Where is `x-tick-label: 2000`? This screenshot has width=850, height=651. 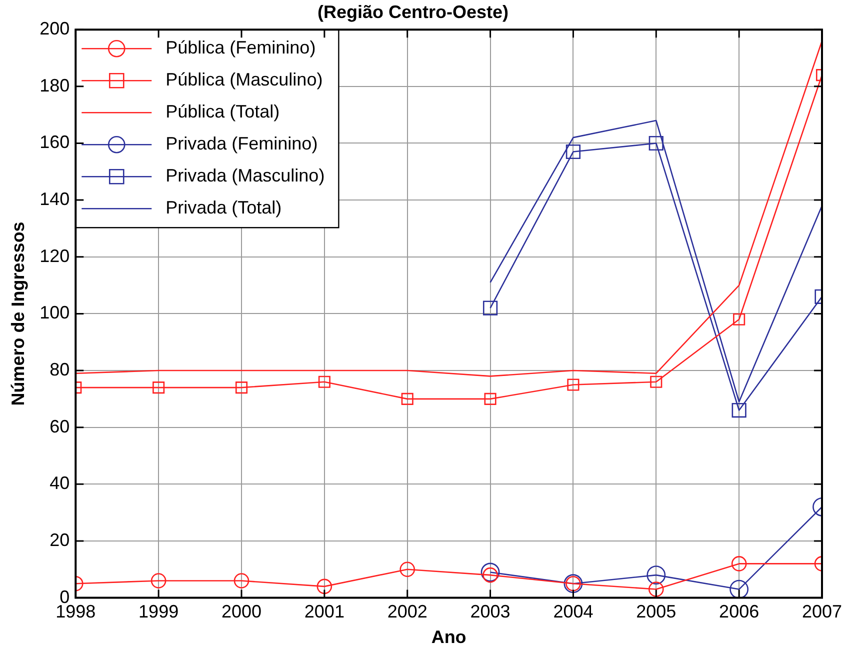
x-tick-label: 2000 is located at coordinates (241, 612).